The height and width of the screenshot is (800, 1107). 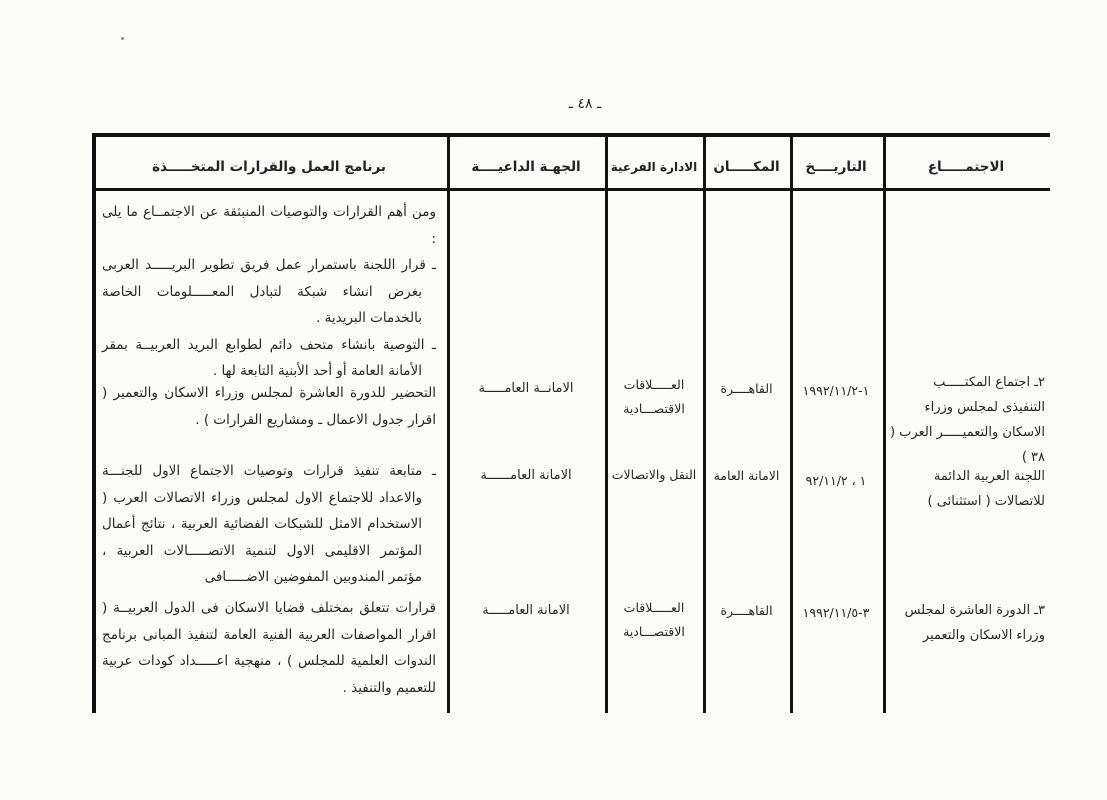 I want to click on column-divider-admin-place, so click(x=704, y=423).